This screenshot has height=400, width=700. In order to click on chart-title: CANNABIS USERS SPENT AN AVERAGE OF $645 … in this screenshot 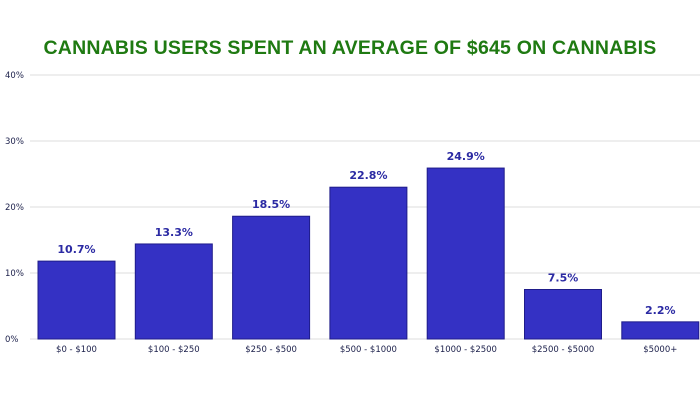, I will do `click(350, 48)`.